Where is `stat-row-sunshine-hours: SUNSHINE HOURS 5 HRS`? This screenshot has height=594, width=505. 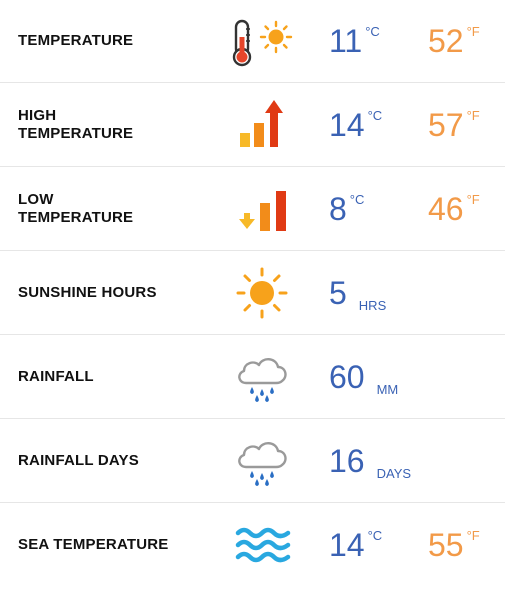 stat-row-sunshine-hours: SUNSHINE HOURS 5 HRS is located at coordinates (252, 293).